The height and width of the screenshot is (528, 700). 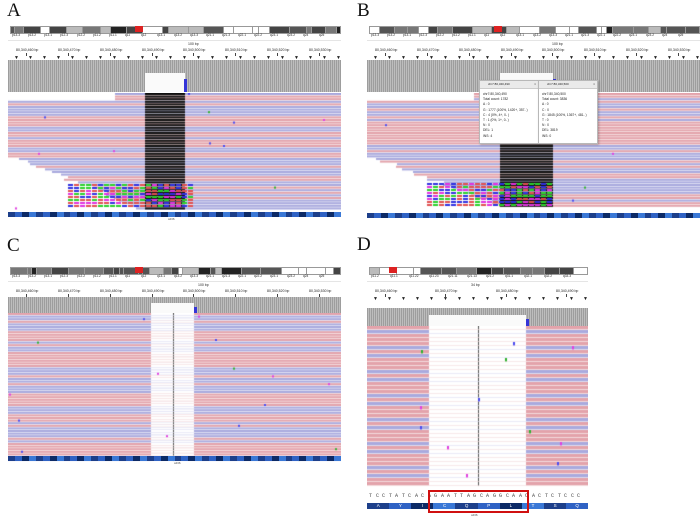 I want to click on sequence-block: I, so click(x=422, y=506).